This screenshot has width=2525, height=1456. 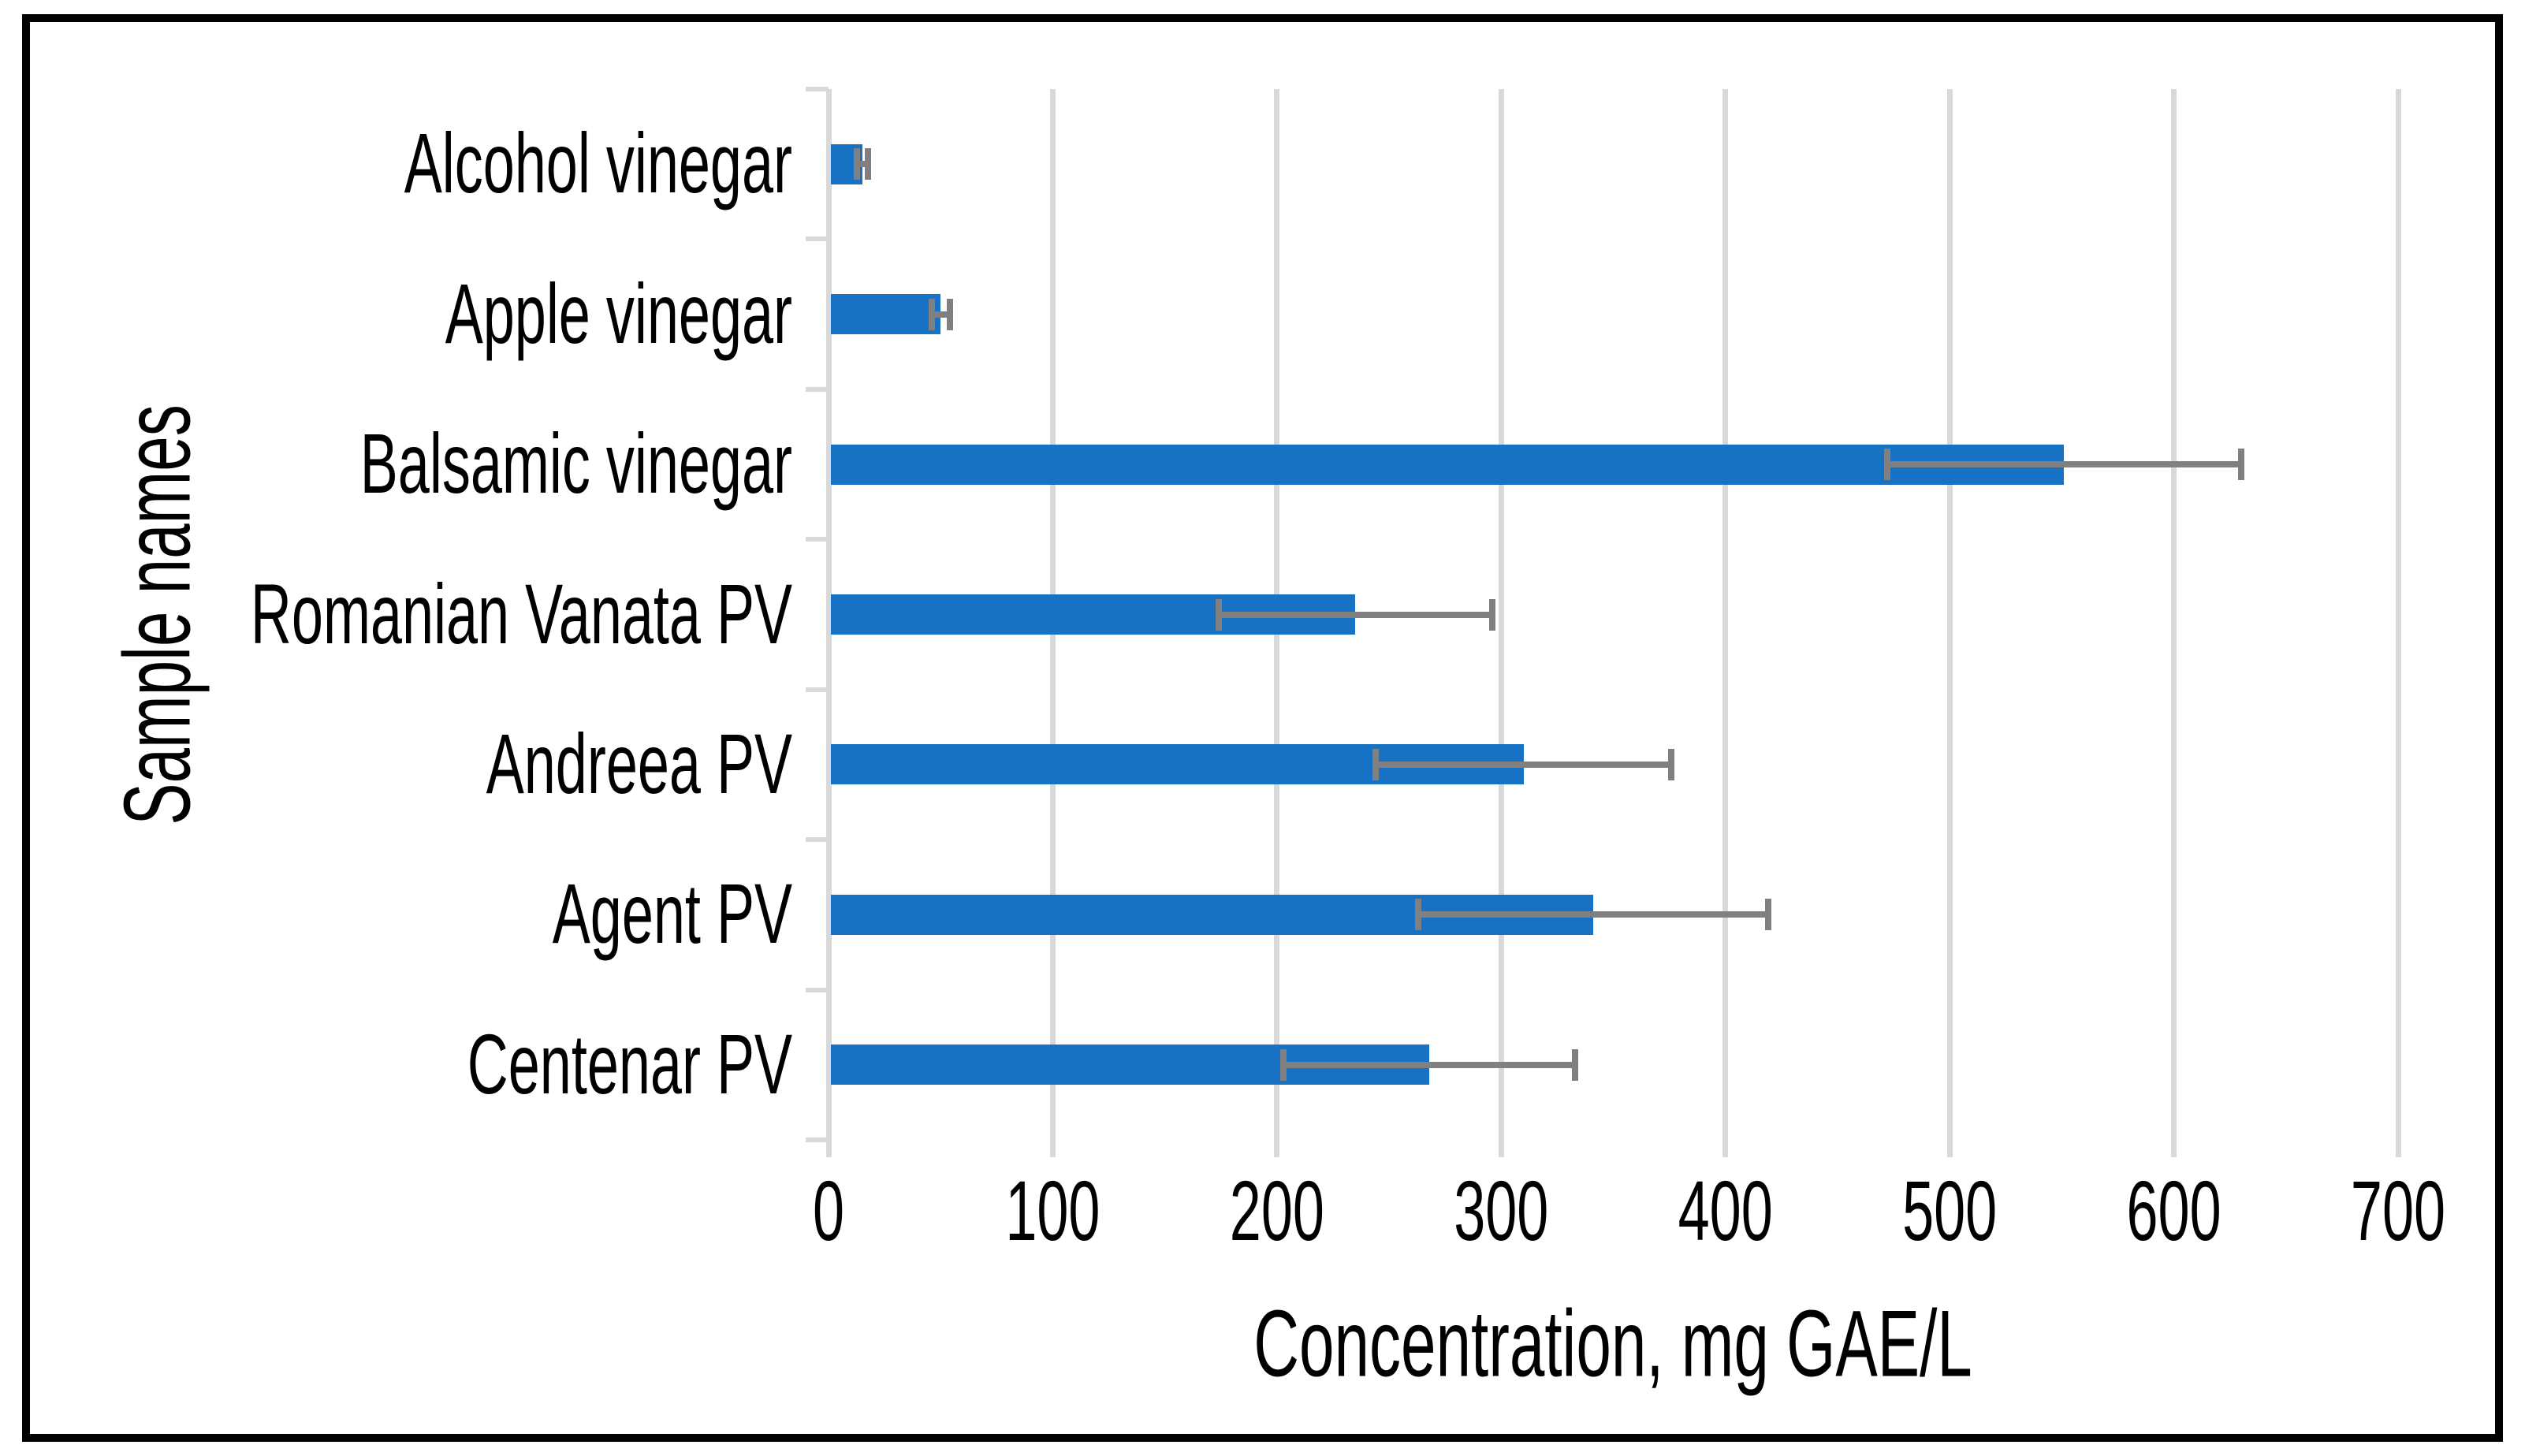 What do you see at coordinates (1725, 1211) in the screenshot?
I see `x-tick-label-400: 400` at bounding box center [1725, 1211].